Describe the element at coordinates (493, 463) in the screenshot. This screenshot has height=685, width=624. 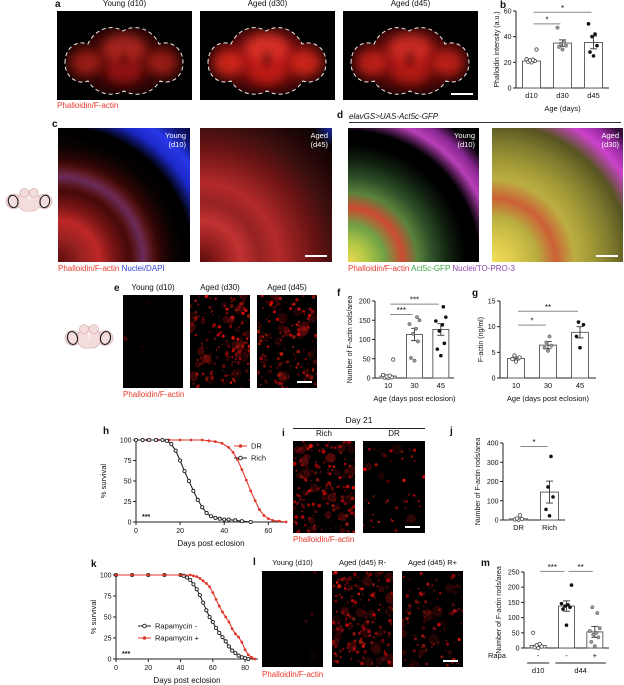
I see `svg-text: 300` at that location.